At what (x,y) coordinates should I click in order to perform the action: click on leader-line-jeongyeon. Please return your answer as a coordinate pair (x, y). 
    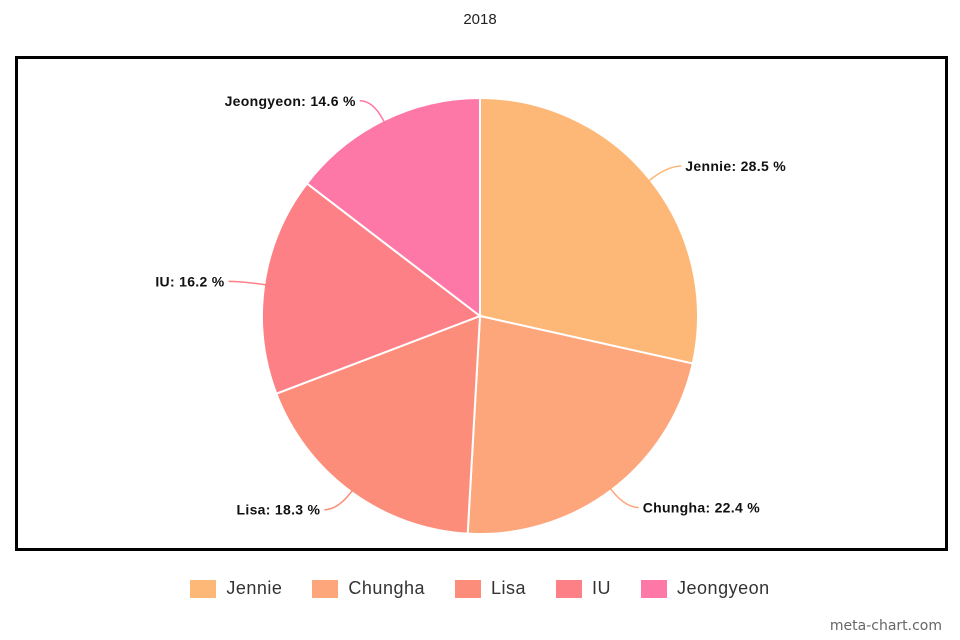
    Looking at the image, I should click on (372, 111).